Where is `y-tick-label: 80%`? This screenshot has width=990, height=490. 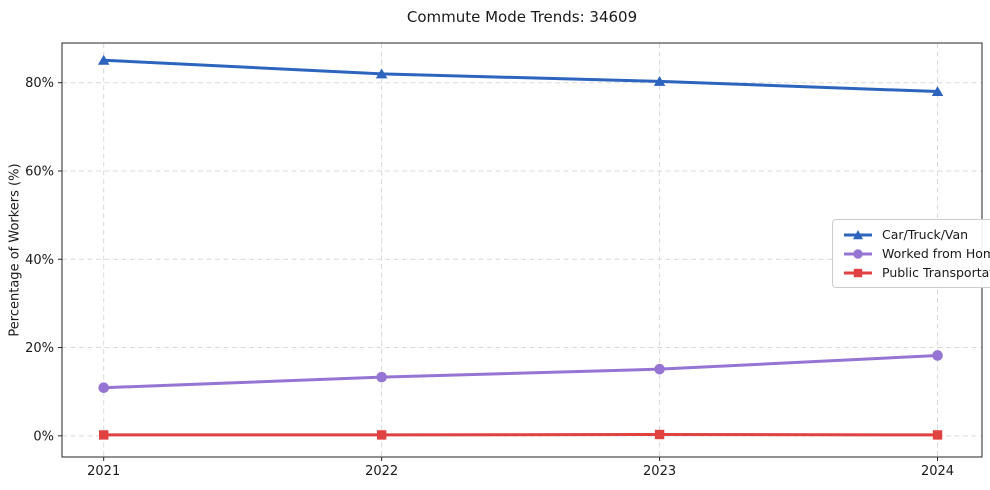 y-tick-label: 80% is located at coordinates (39, 83).